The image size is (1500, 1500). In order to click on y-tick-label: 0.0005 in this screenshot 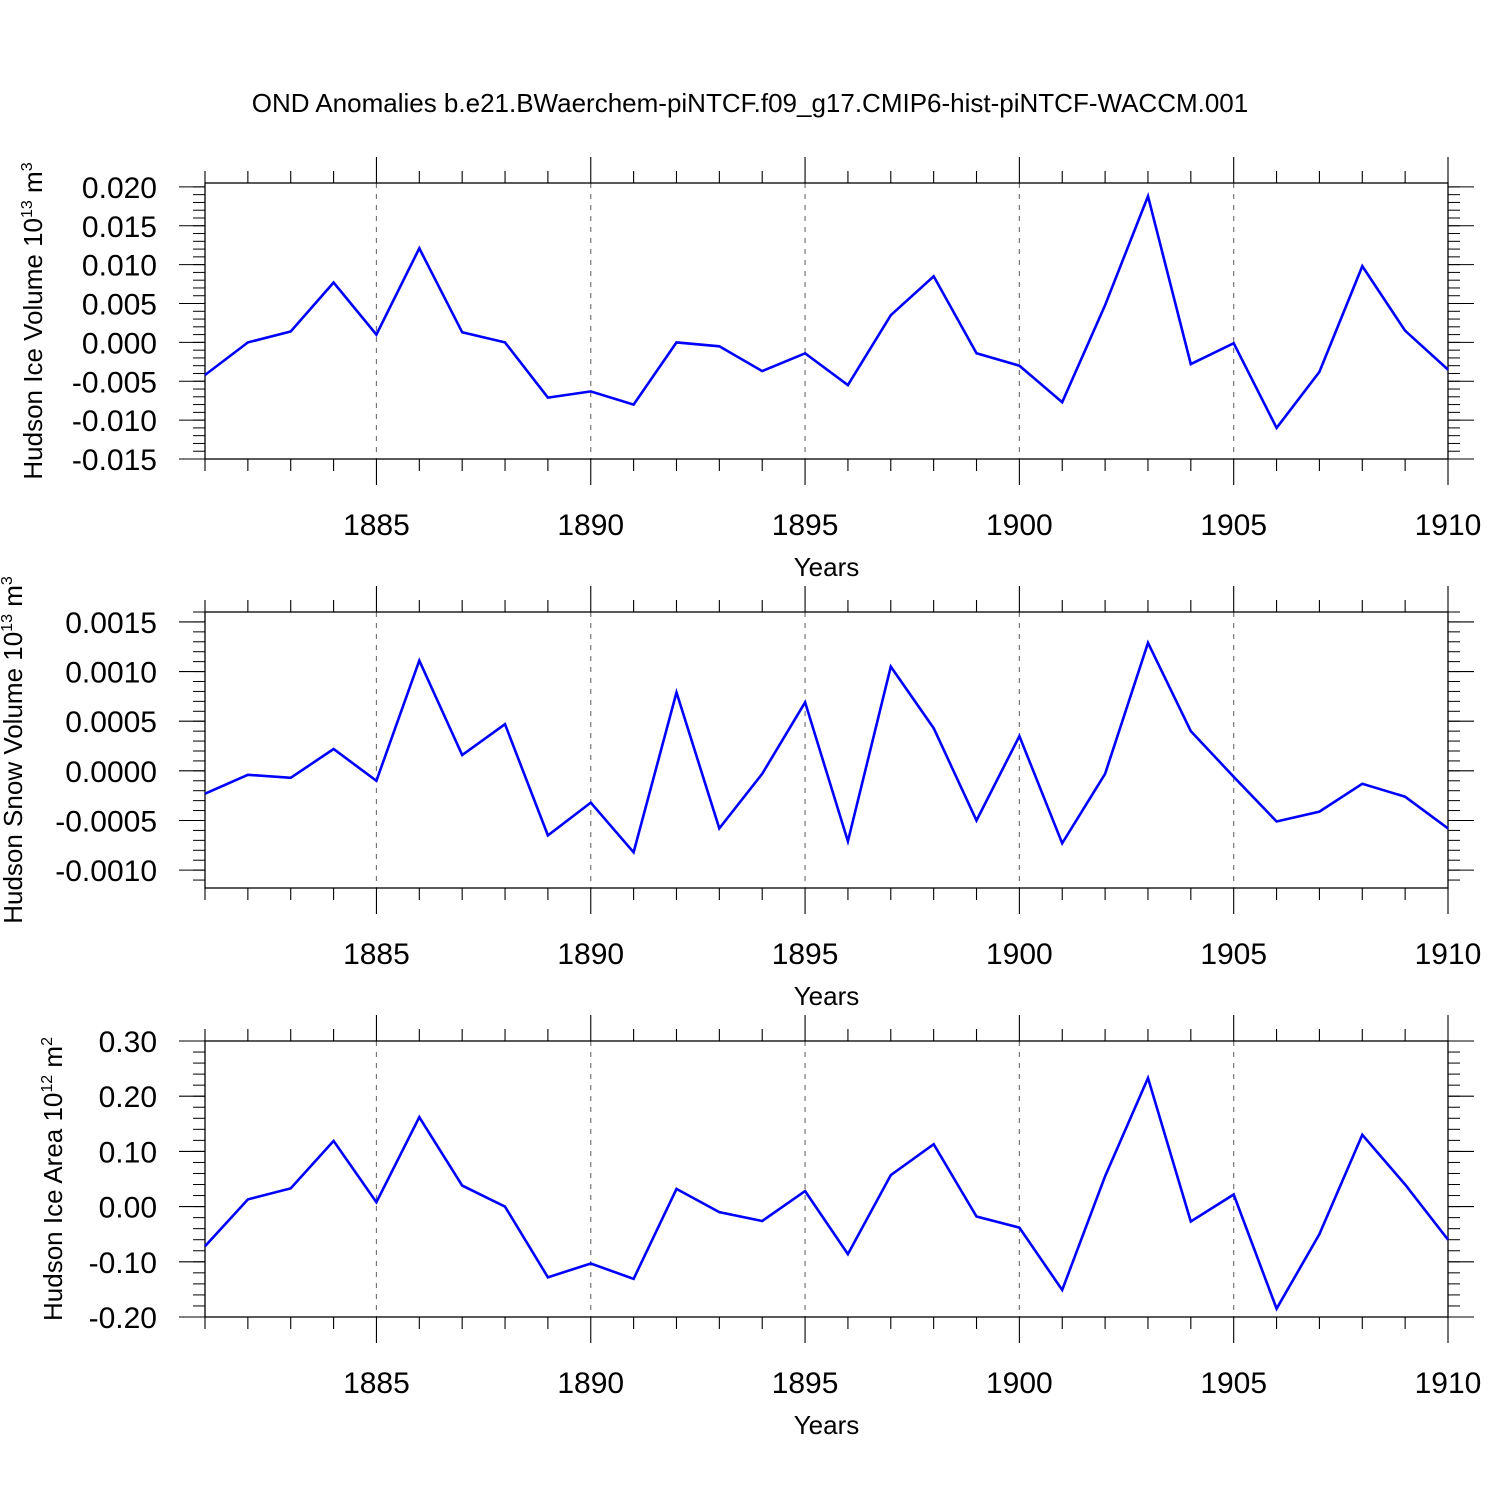, I will do `click(111, 722)`.